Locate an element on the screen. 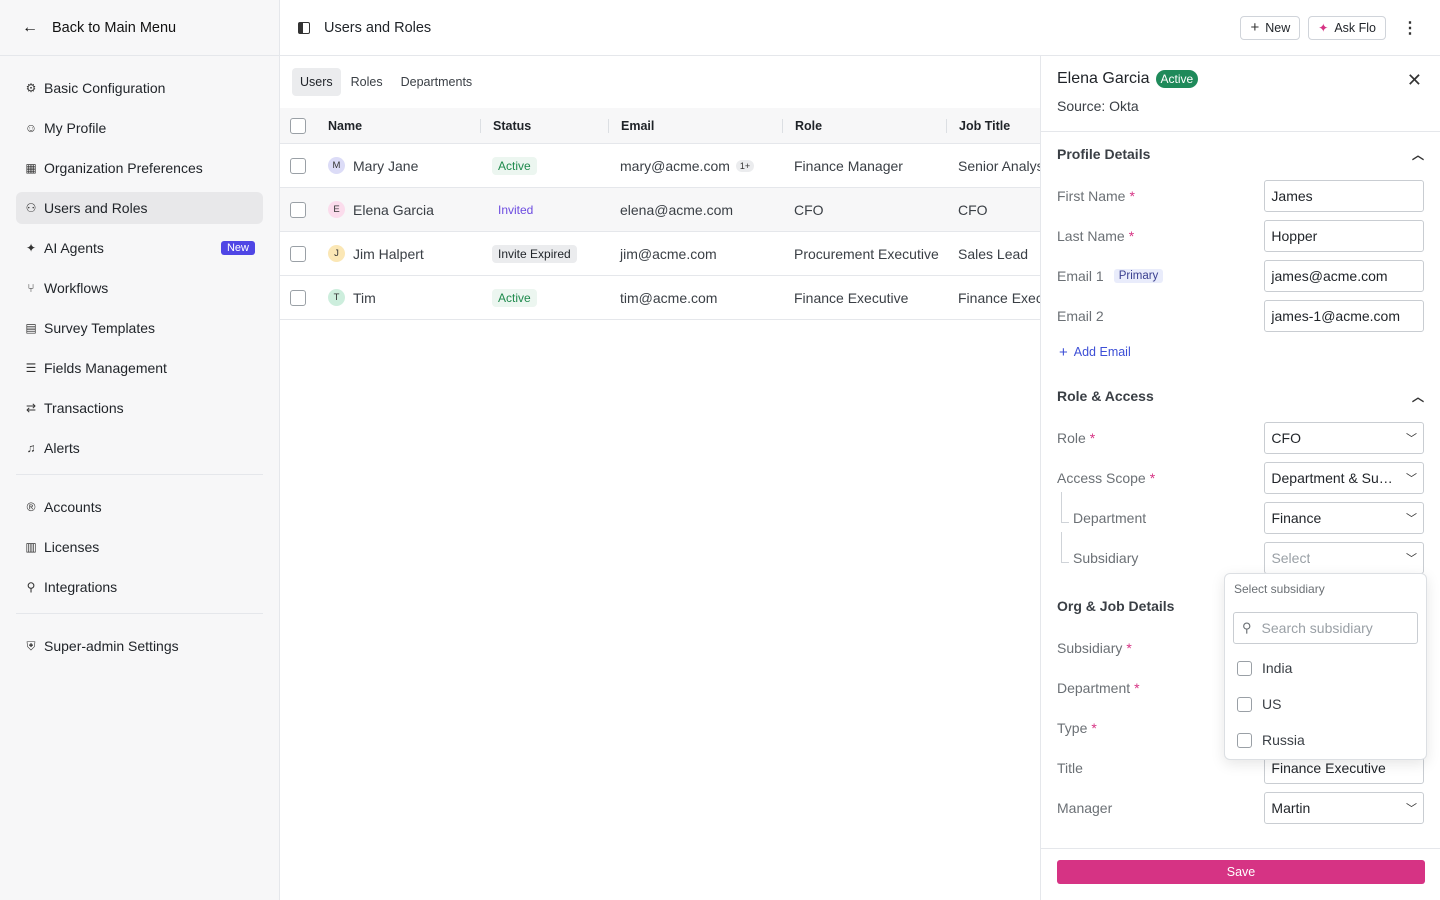 The width and height of the screenshot is (1440, 900). sidebar-item-super-admin-settings: ⛨ Super-admin Settings is located at coordinates (139, 646).